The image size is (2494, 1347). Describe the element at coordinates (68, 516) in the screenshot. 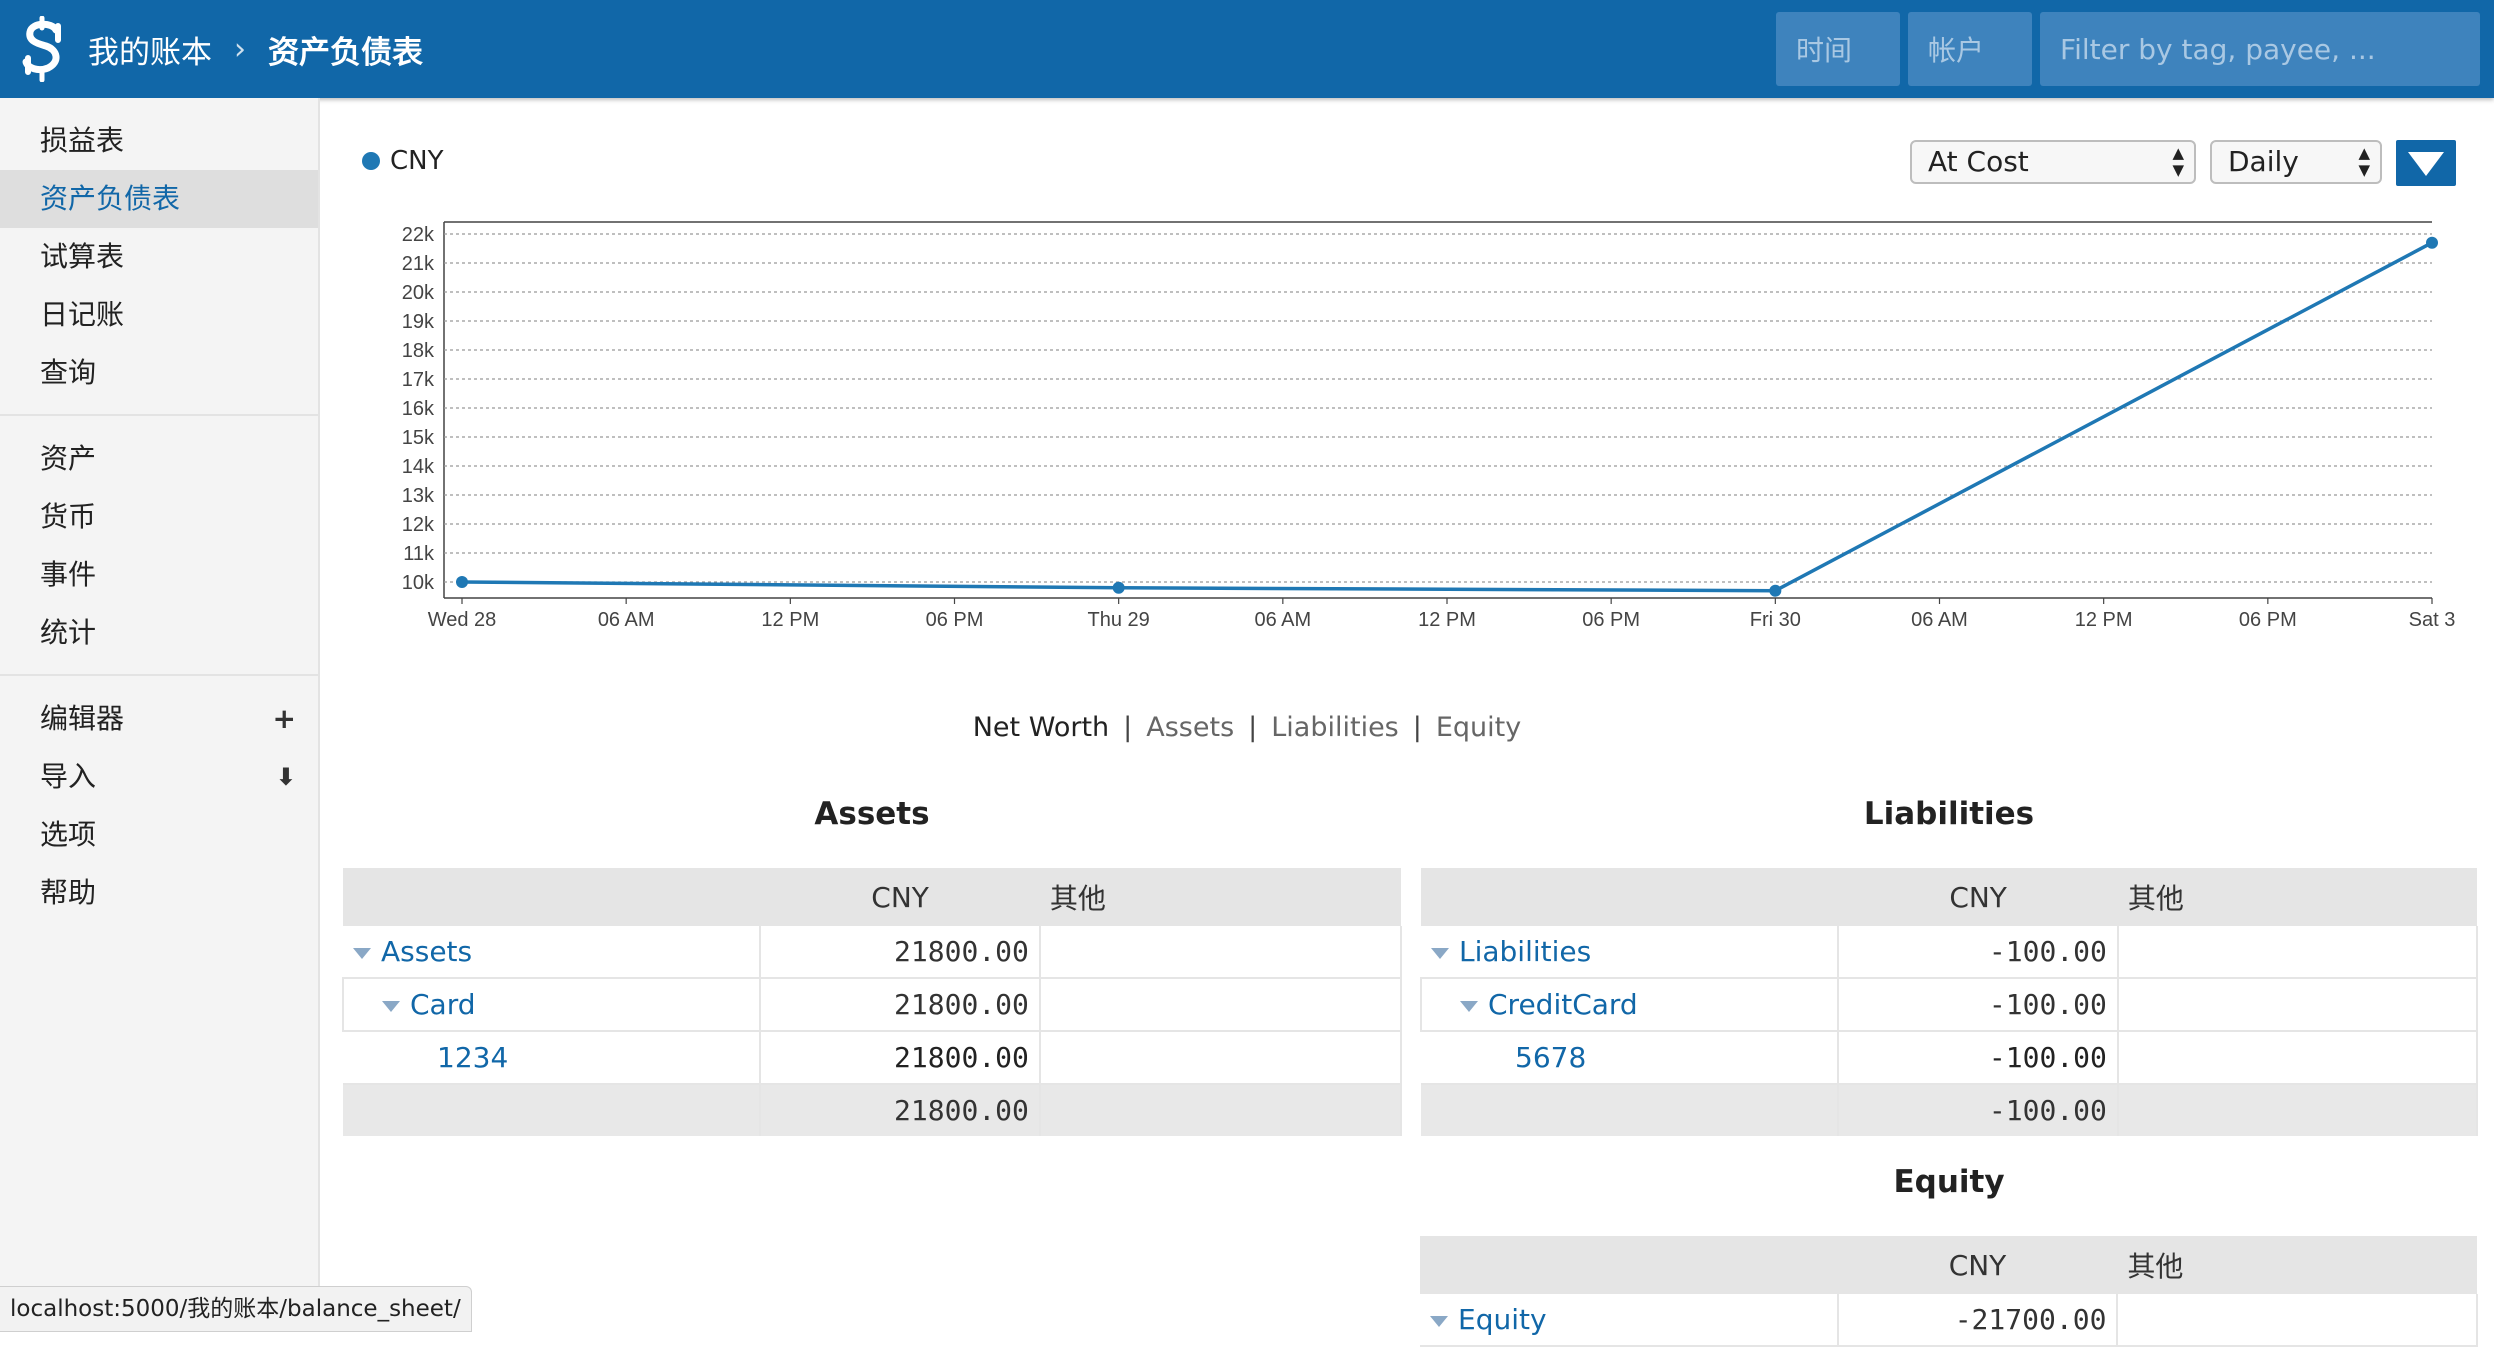

I see `sidebar-item-commodities: 货币` at that location.